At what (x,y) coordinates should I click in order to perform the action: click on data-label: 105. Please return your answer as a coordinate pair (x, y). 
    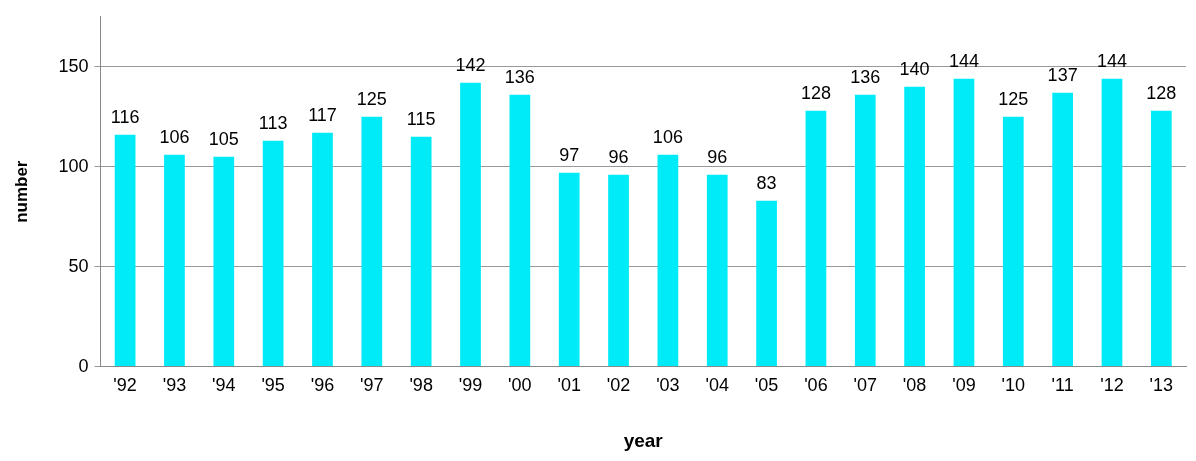
    Looking at the image, I should click on (223, 138).